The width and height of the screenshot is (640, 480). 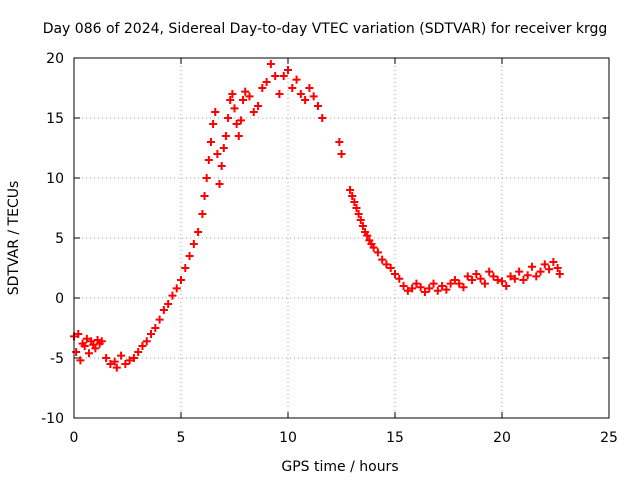 I want to click on x-tick-label: 0, so click(x=74, y=438).